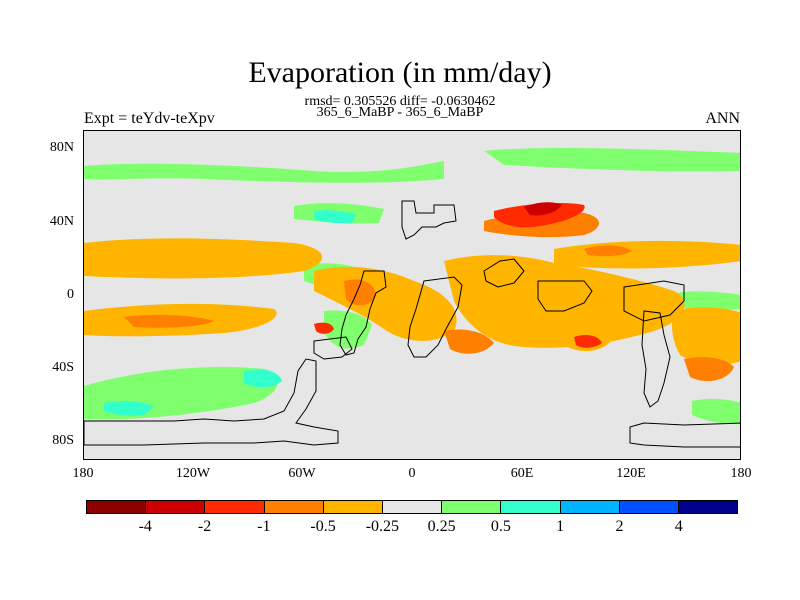  What do you see at coordinates (145, 526) in the screenshot?
I see `colorbar-label: -4` at bounding box center [145, 526].